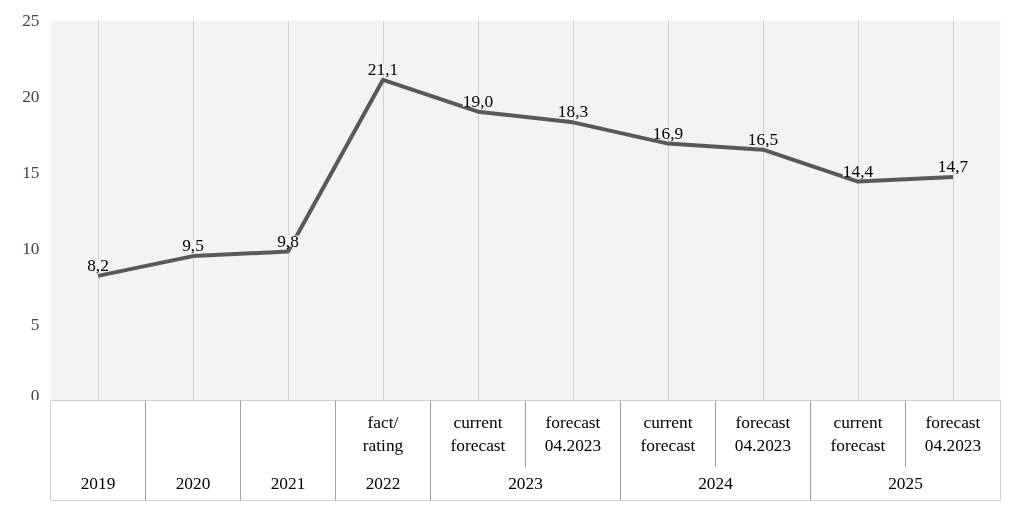 This screenshot has height=528, width=1027. Describe the element at coordinates (478, 101) in the screenshot. I see `data-label: 19,0` at that location.